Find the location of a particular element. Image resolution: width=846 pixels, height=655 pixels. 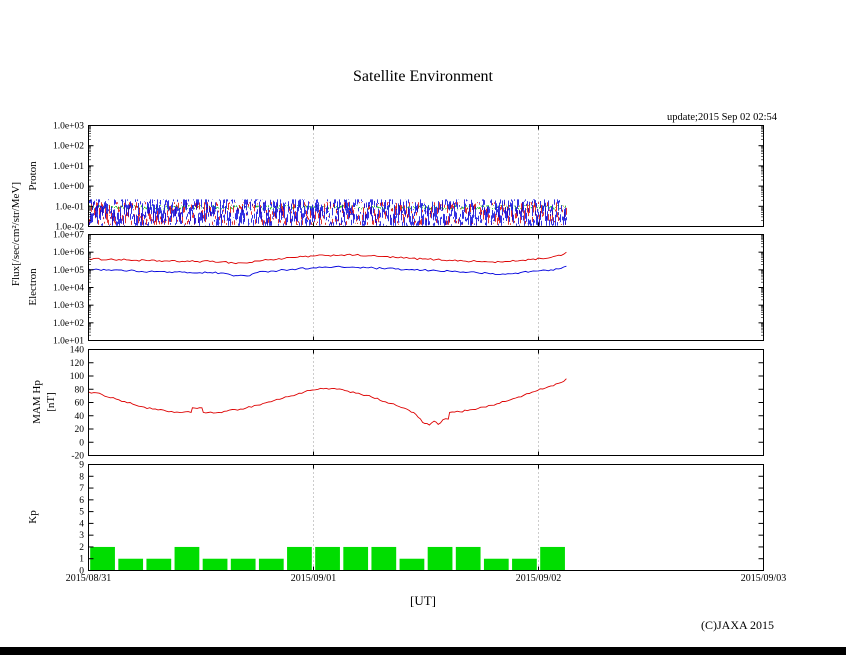

svg-text: 7 is located at coordinates (81, 489).